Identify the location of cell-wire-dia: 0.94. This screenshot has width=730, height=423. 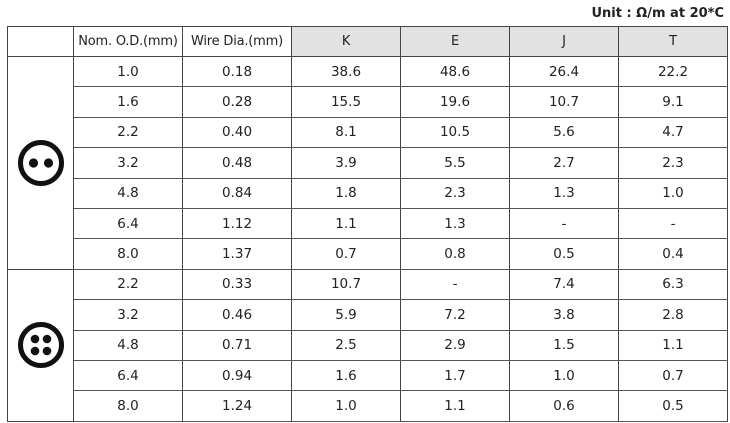
(237, 375).